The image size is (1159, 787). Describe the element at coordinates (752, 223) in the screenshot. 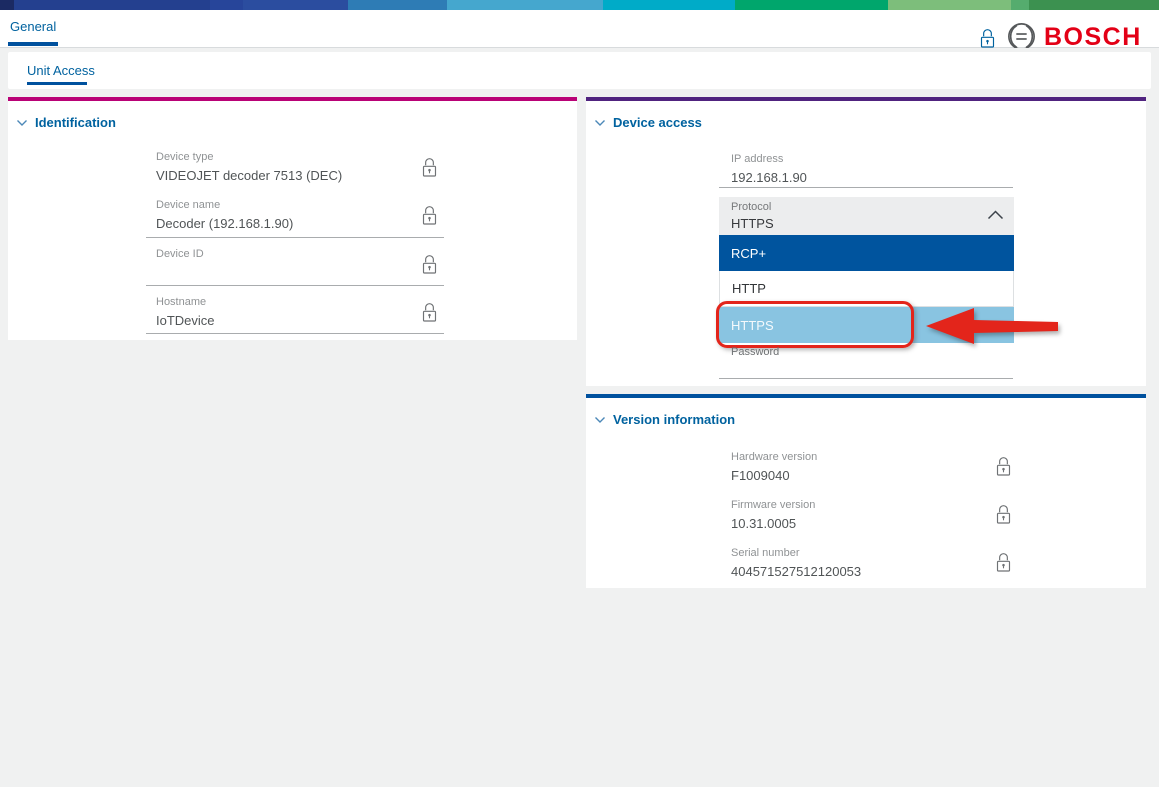

I see `protocol-selected-value: HTTPS` at that location.